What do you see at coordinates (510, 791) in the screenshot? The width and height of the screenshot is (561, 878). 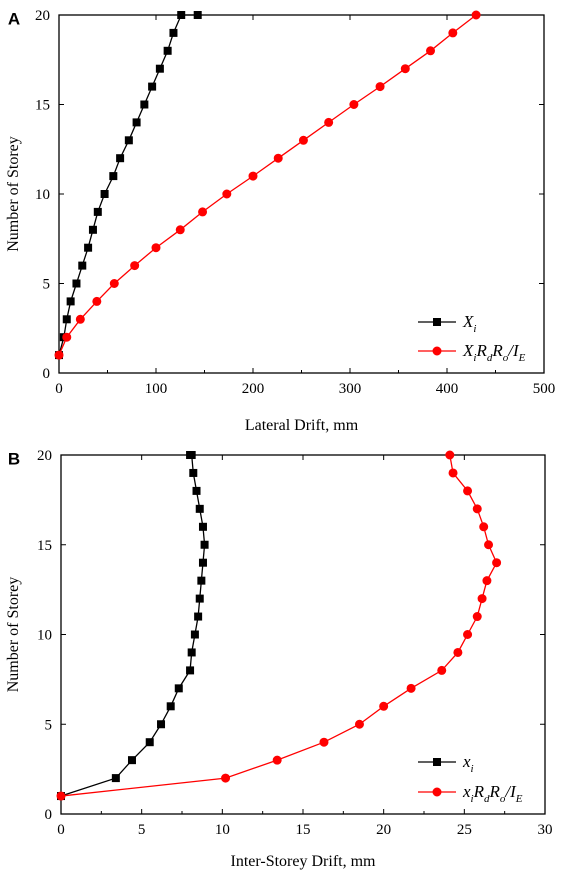 I see `legend-label-part: /I` at bounding box center [510, 791].